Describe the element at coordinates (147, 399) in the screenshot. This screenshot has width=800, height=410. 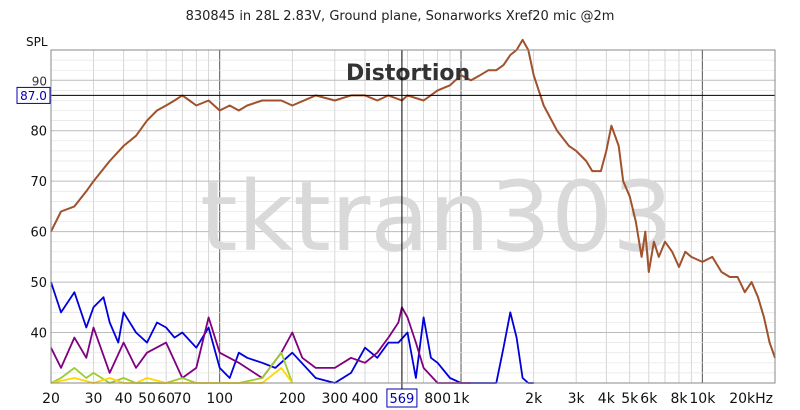
I see `x-tick-label: 50` at that location.